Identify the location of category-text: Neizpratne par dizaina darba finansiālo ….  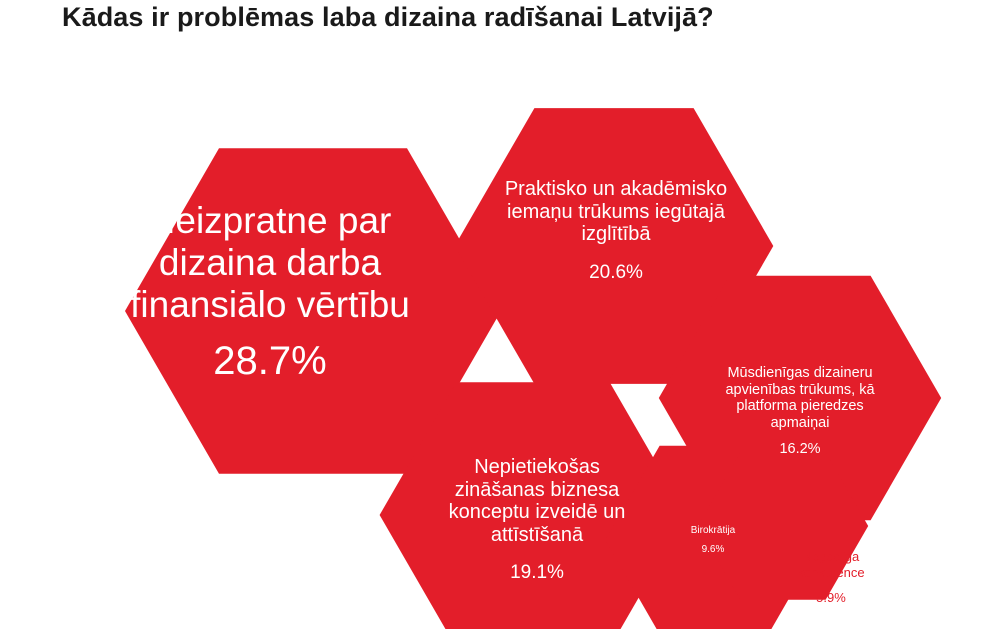
(270, 262).